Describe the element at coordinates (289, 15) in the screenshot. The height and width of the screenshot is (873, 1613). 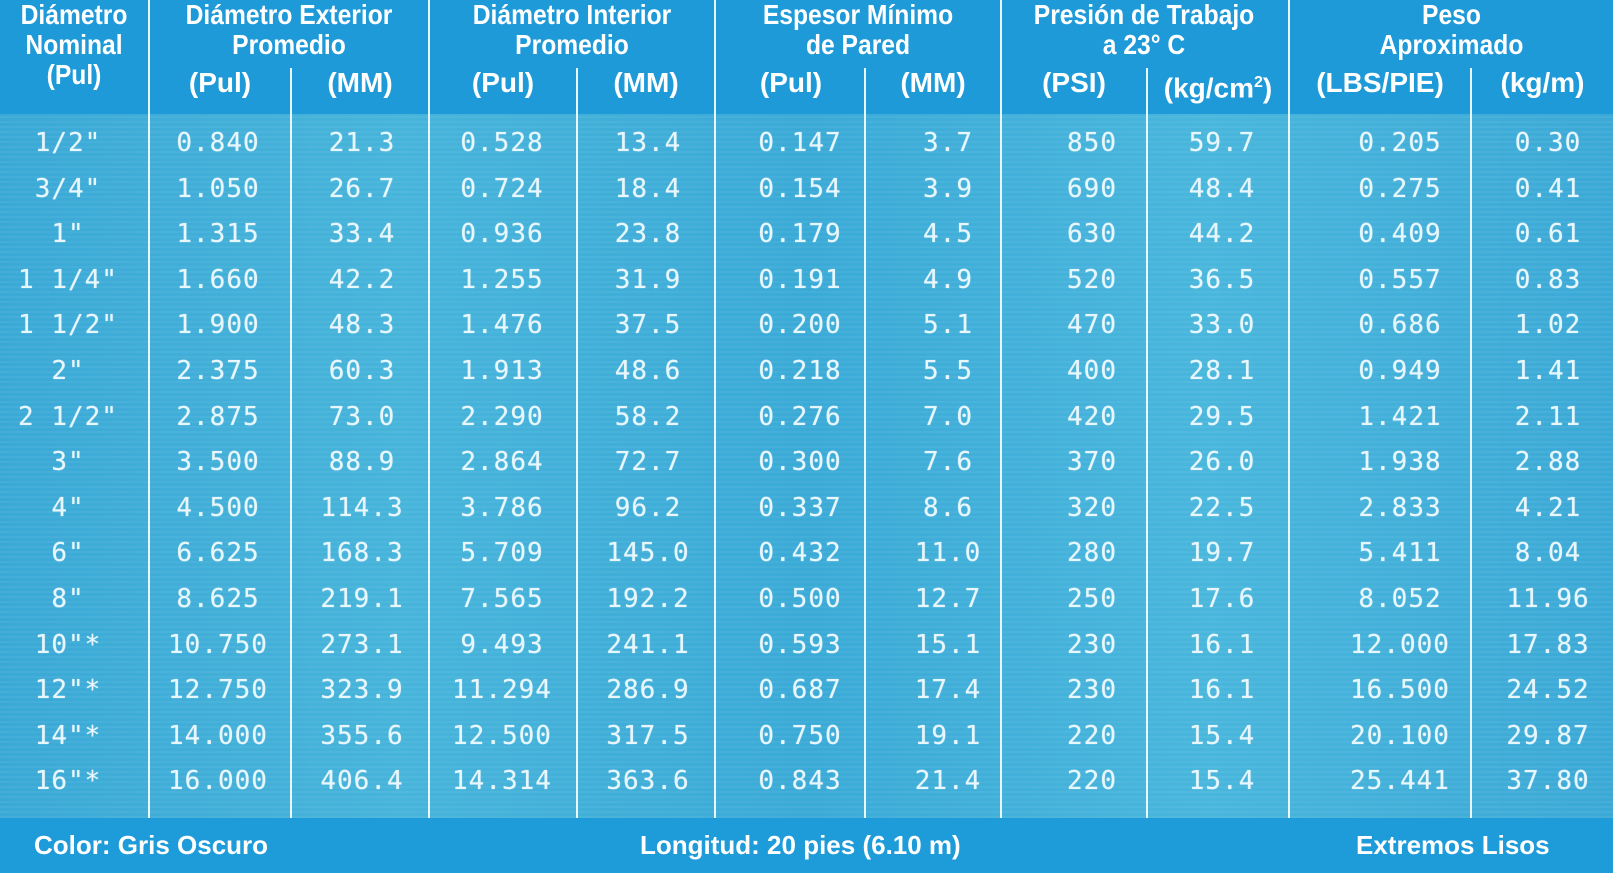
I see `header-outer-line1: Diámetro Exterior` at that location.